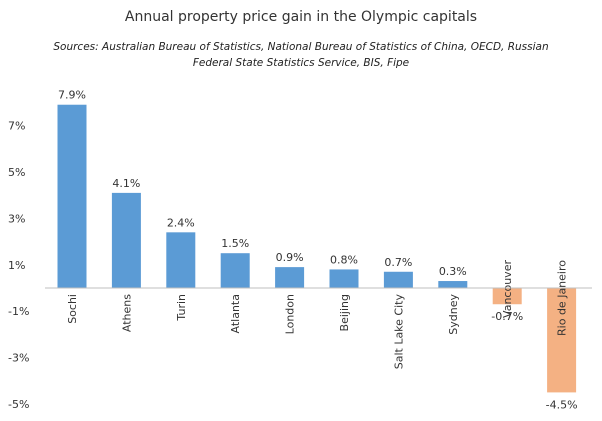 The width and height of the screenshot is (602, 421). What do you see at coordinates (453, 314) in the screenshot?
I see `category-label: Sydney` at bounding box center [453, 314].